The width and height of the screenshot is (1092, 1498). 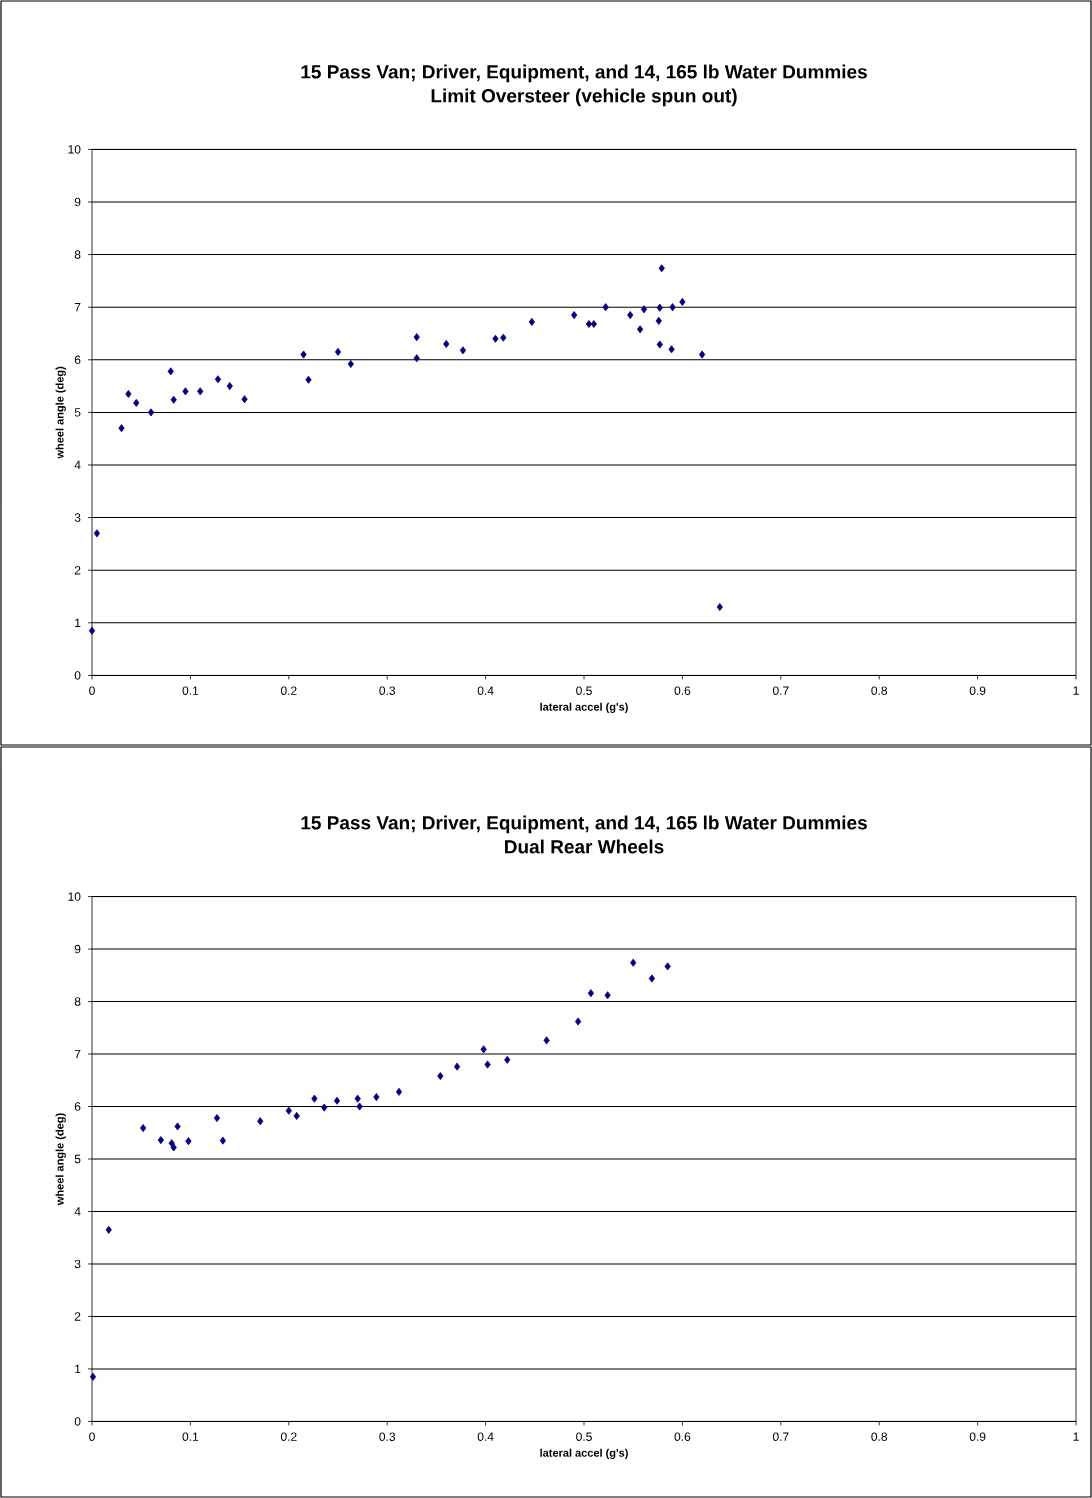 What do you see at coordinates (584, 846) in the screenshot?
I see `chart-subtitle: Dual Rear Wheels` at bounding box center [584, 846].